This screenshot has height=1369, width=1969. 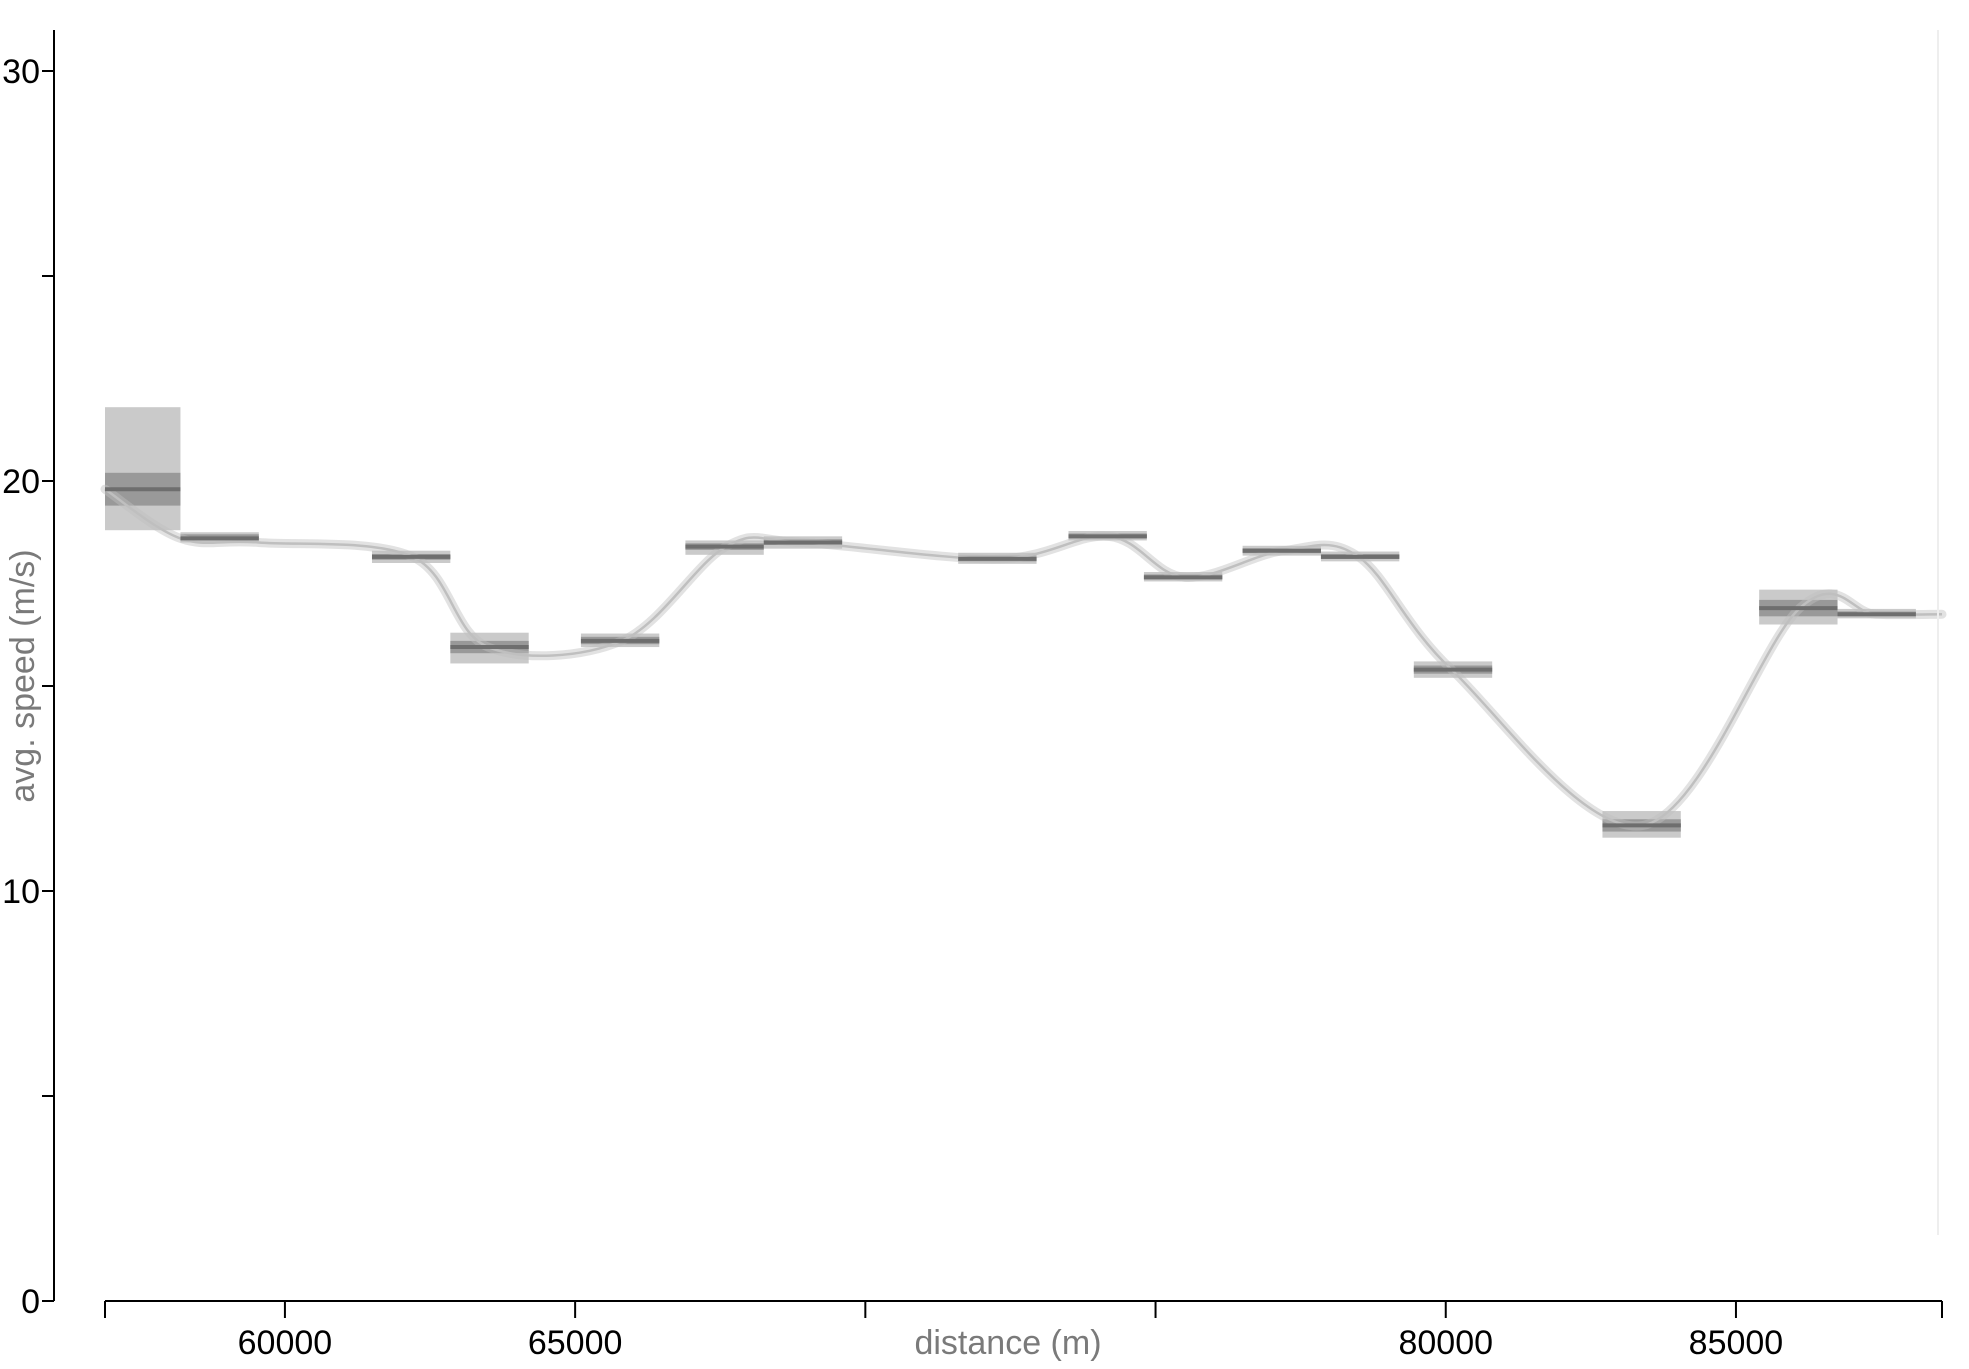 I want to click on x-tick-layer: 60000 65000 80000 85000, so click(x=1023, y=1331).